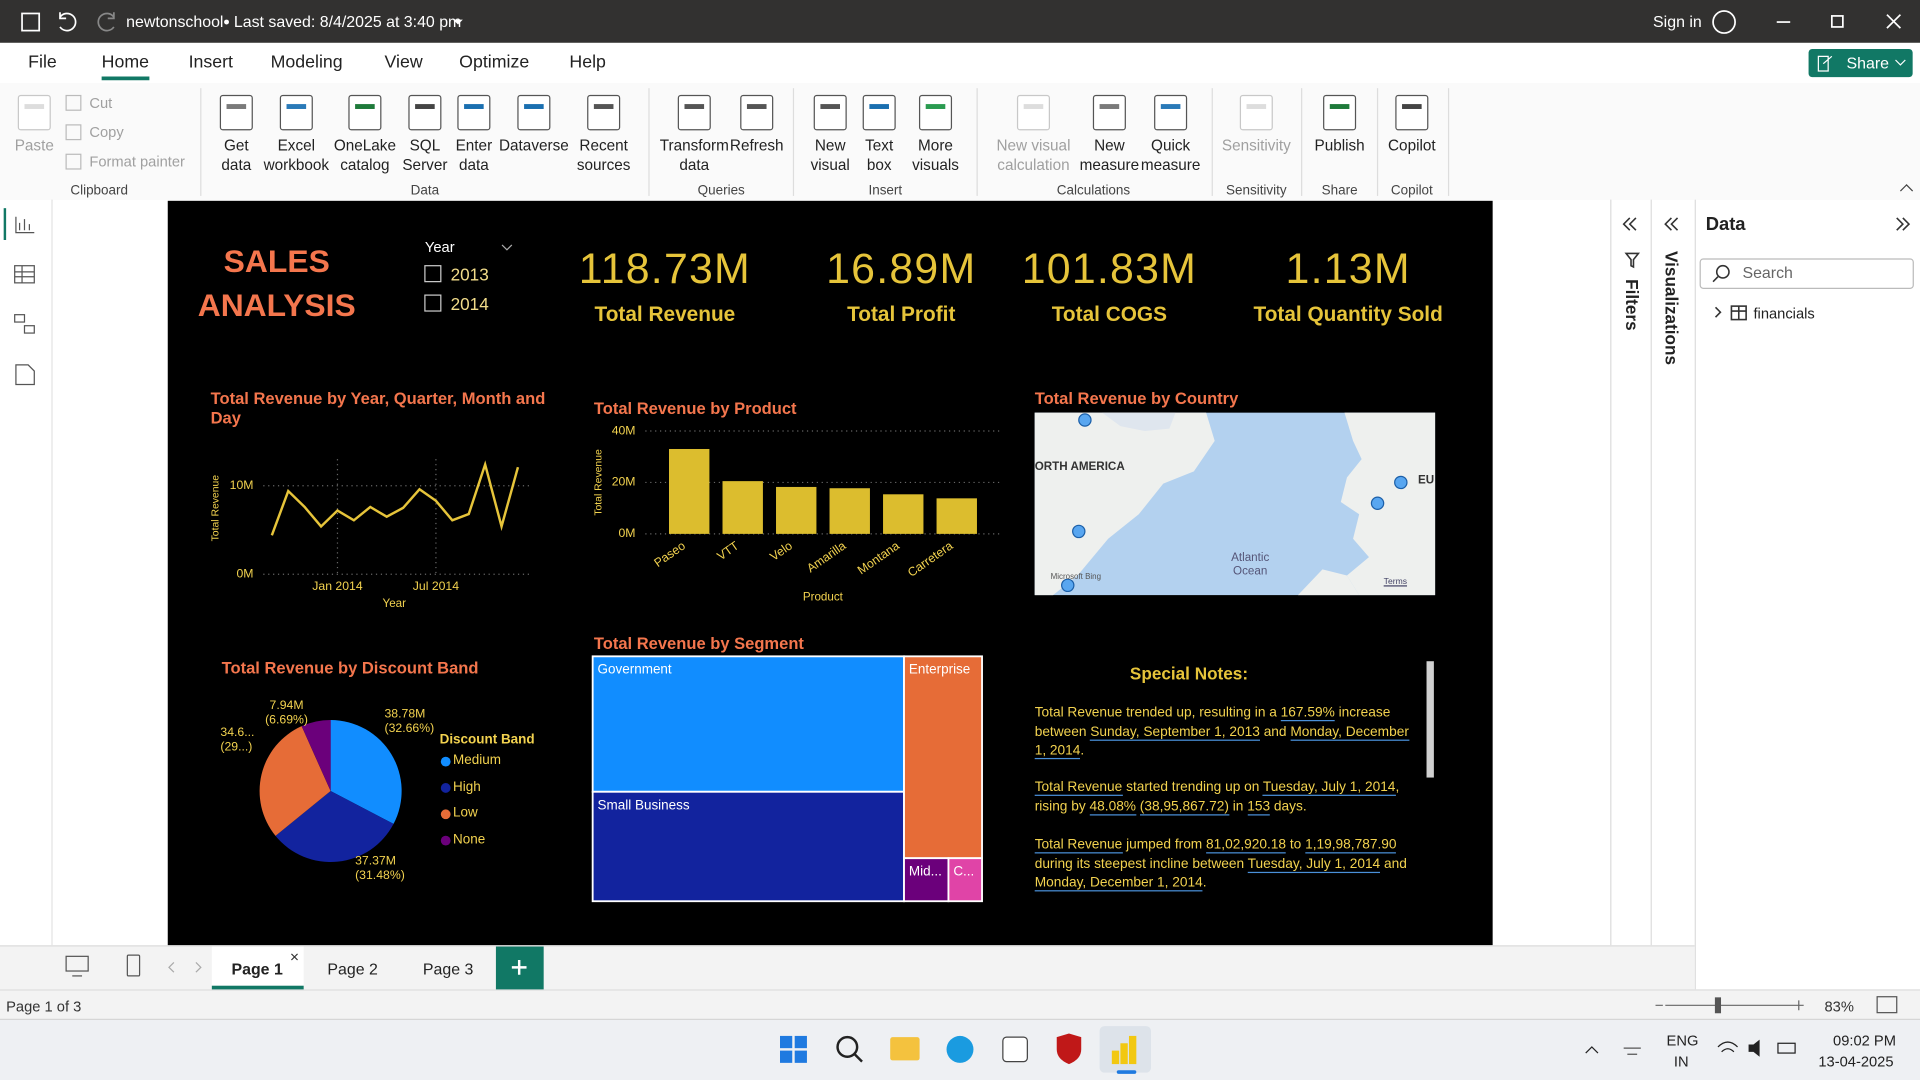  What do you see at coordinates (1175, 732) in the screenshot?
I see `note-link: Sunday, September 1, 2013` at bounding box center [1175, 732].